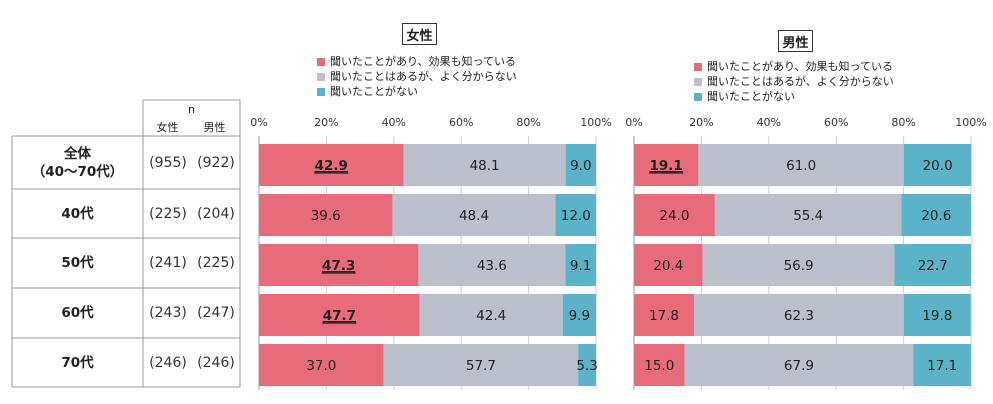 The height and width of the screenshot is (404, 993). I want to click on data-label: 5.3, so click(586, 366).